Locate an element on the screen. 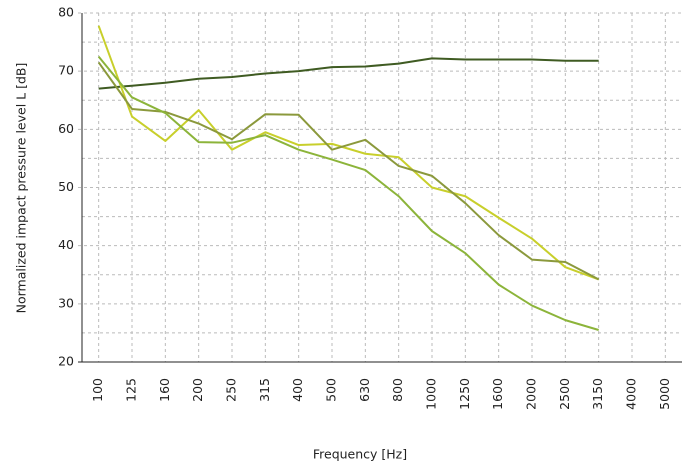  x-tick-label: 1250 is located at coordinates (464, 394).